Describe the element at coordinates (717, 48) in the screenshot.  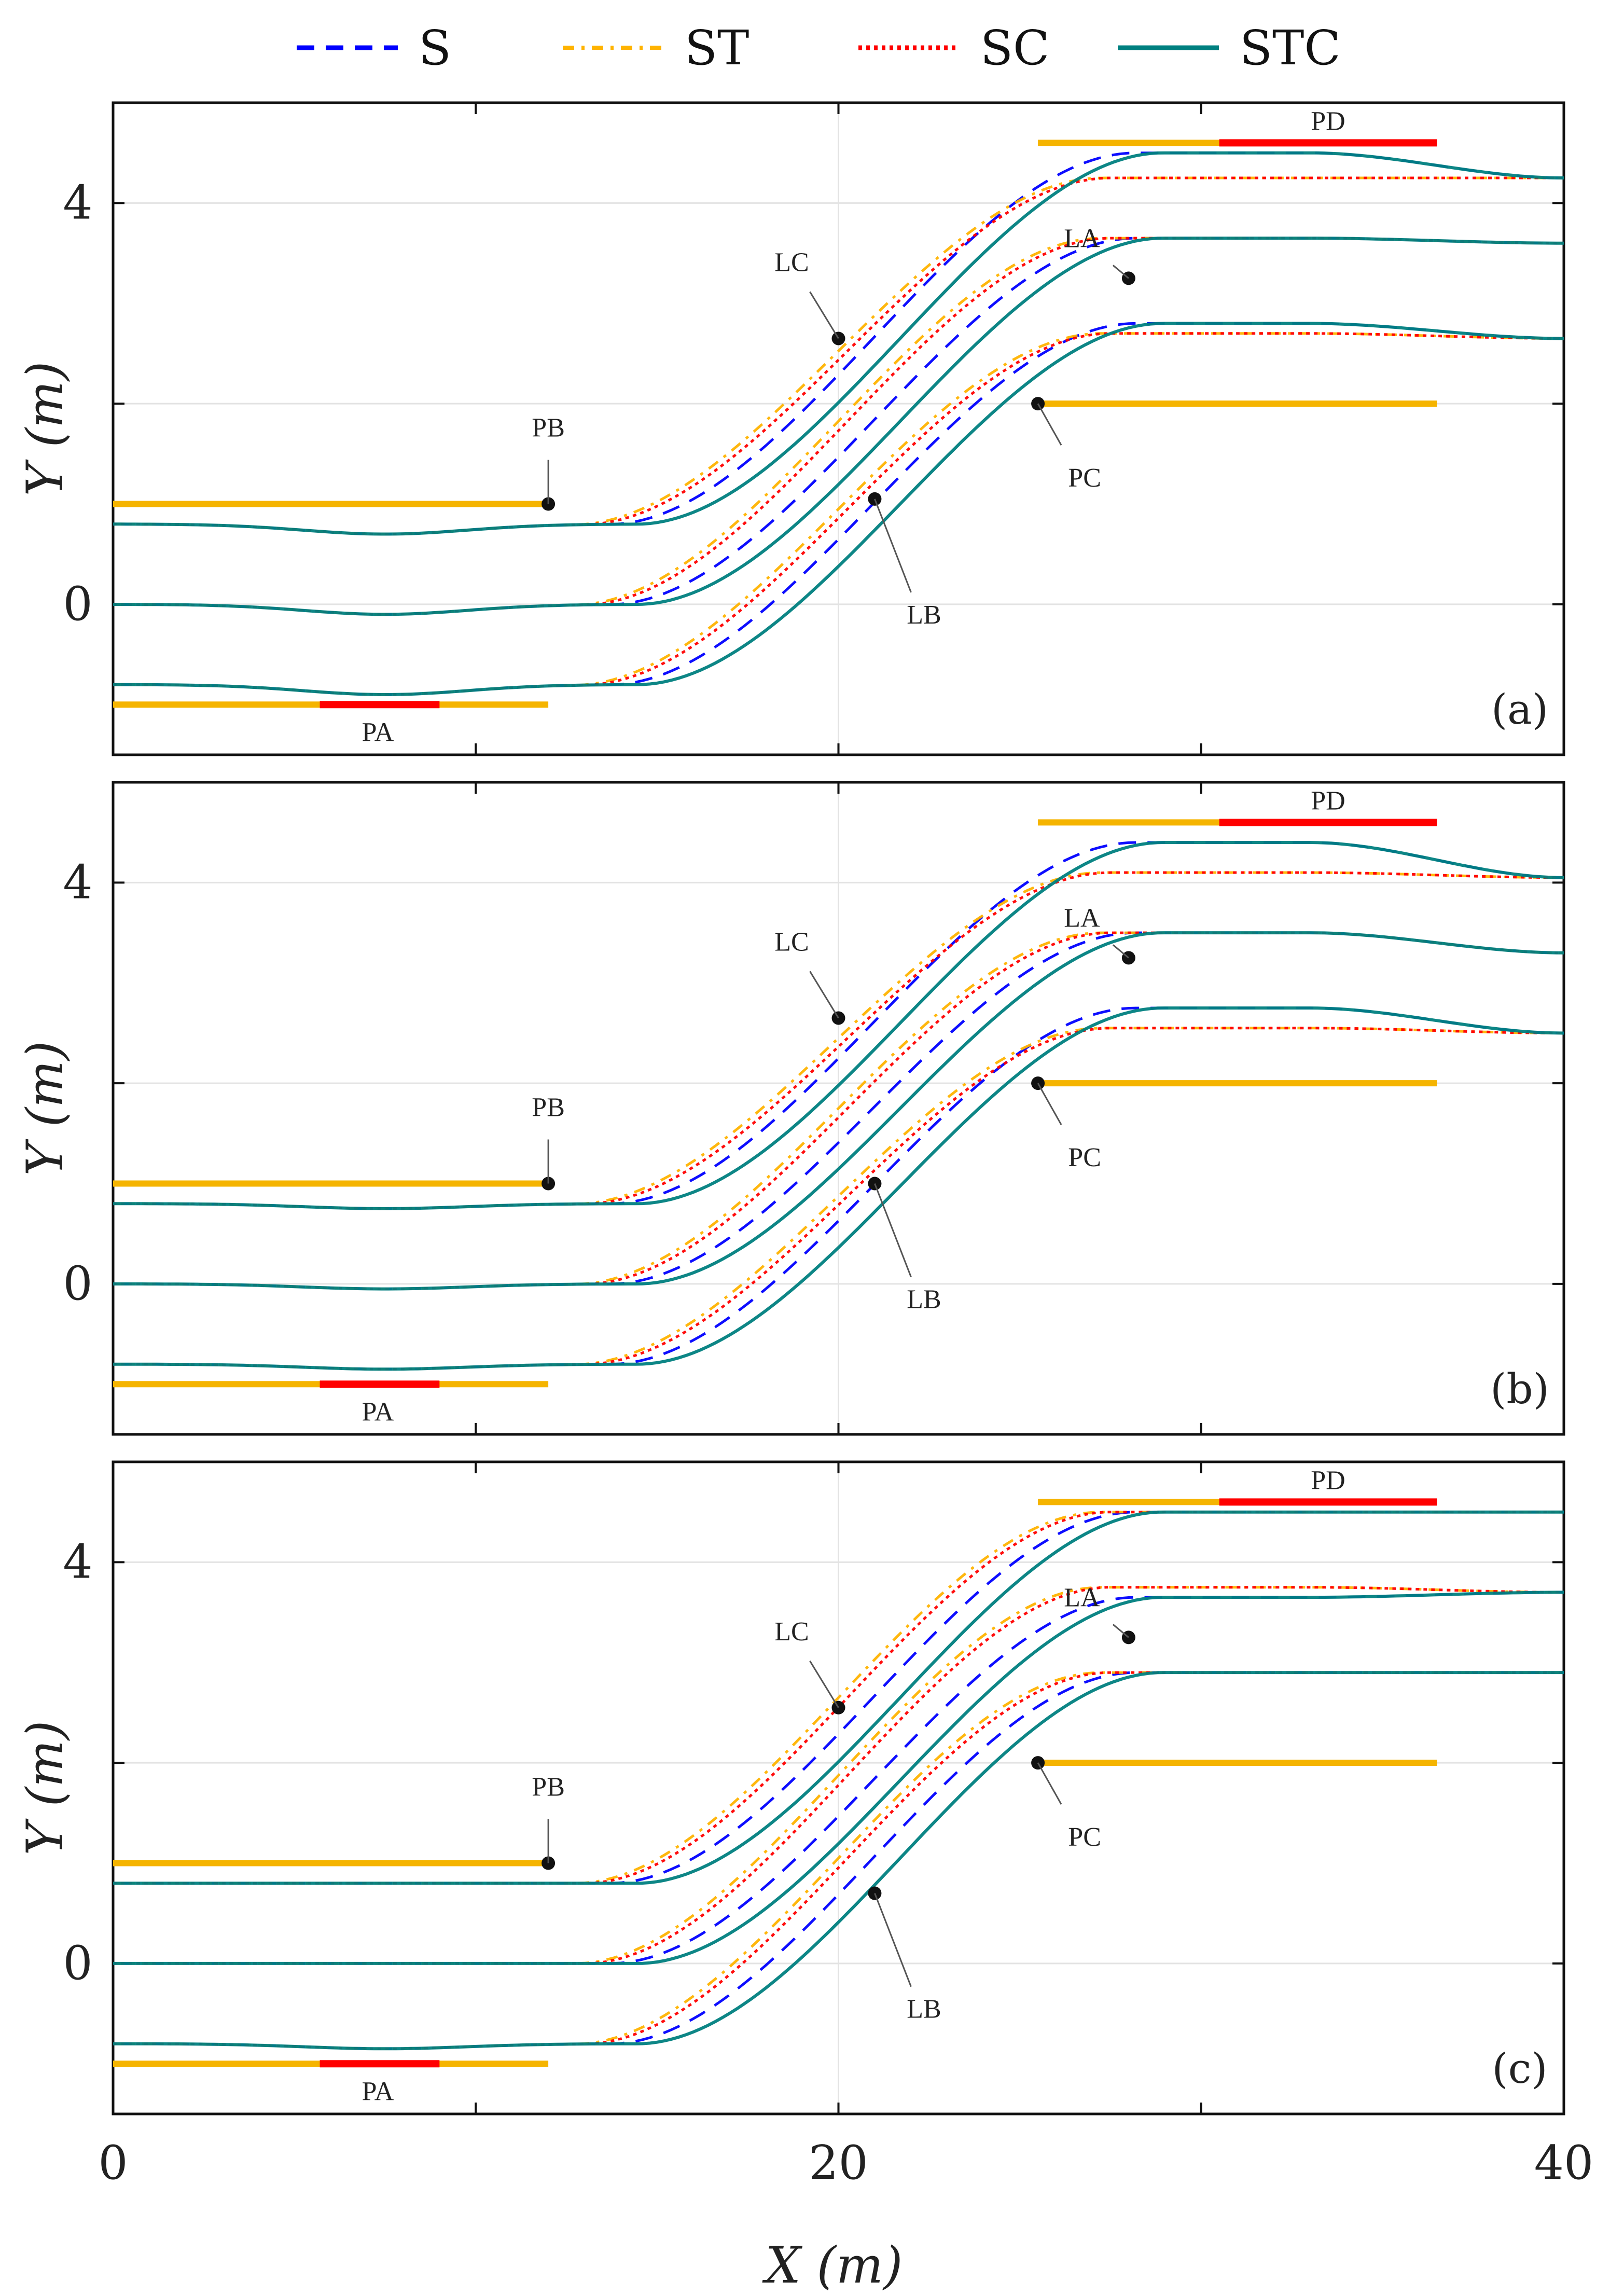
I see `legend-label-st: ST` at that location.